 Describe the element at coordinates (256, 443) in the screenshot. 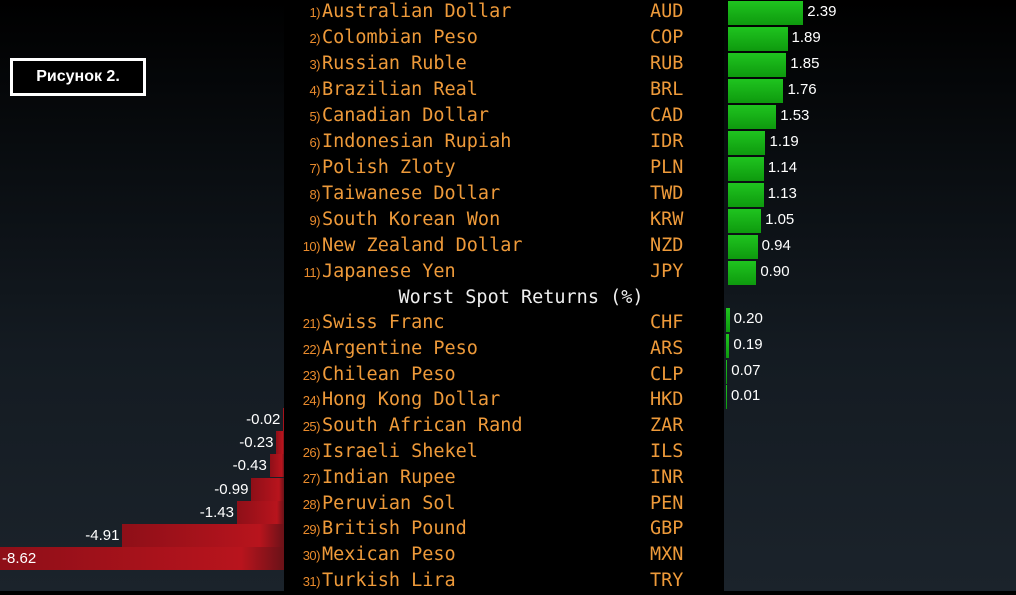

I see `value-label-ils: -0.23` at that location.